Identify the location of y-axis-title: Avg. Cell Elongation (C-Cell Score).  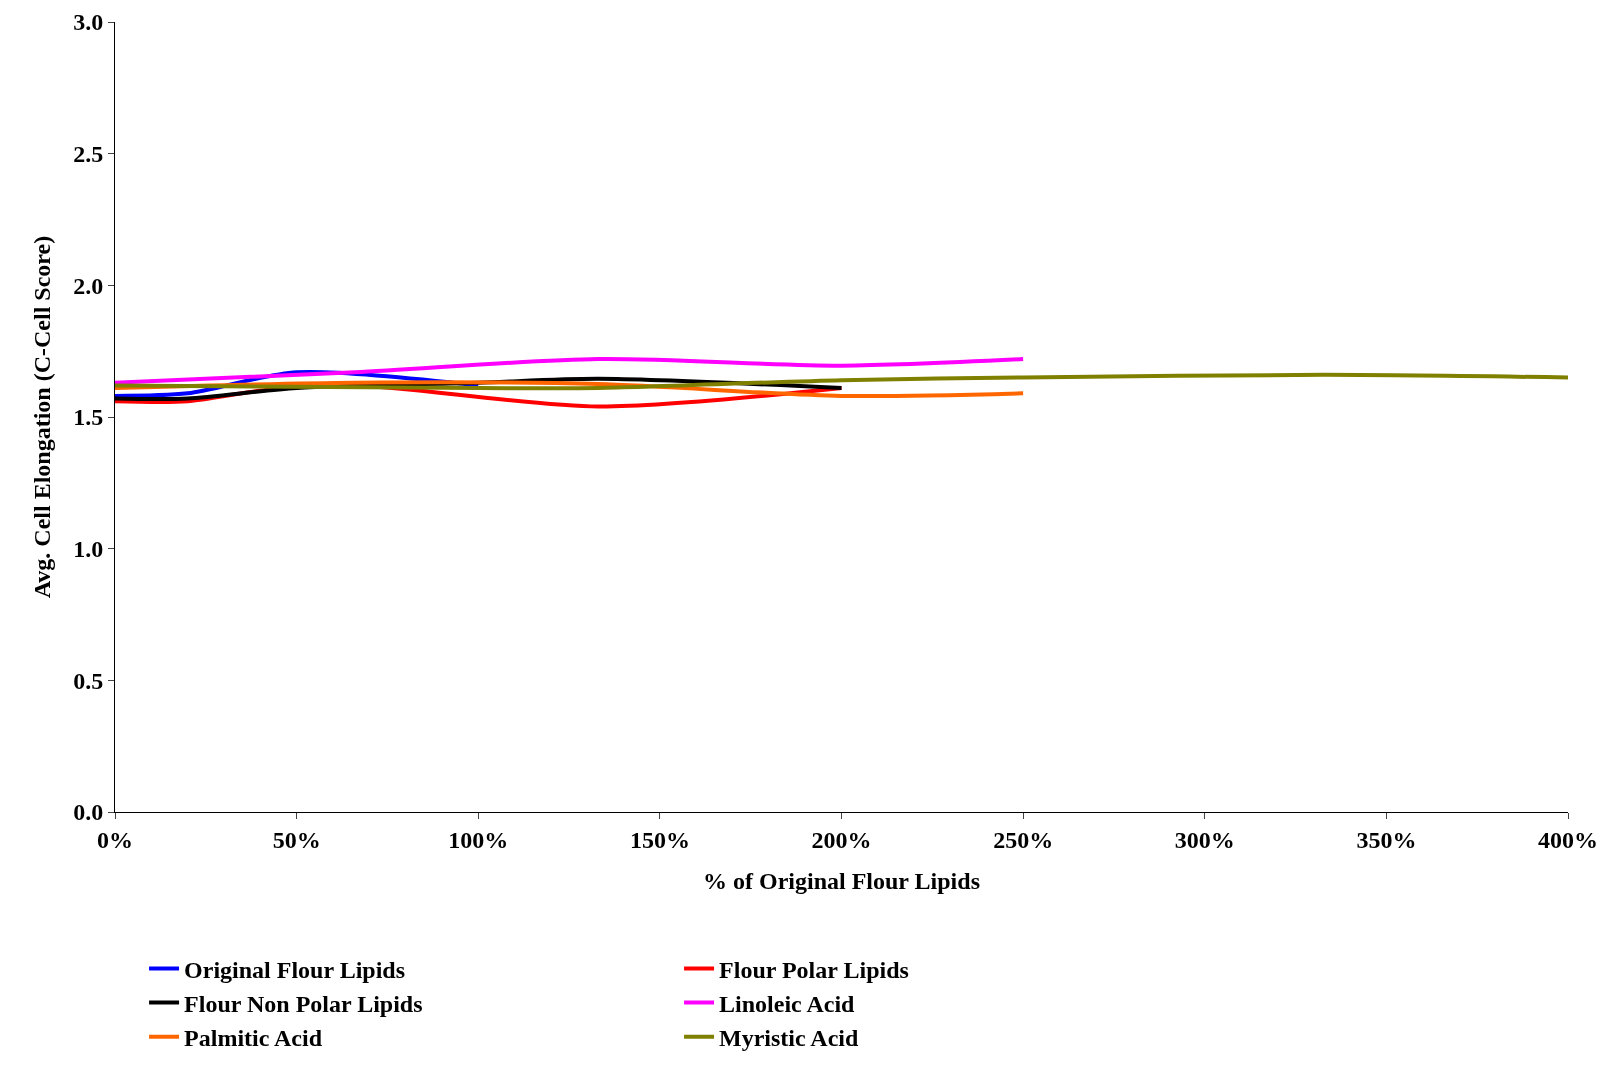
(42, 417).